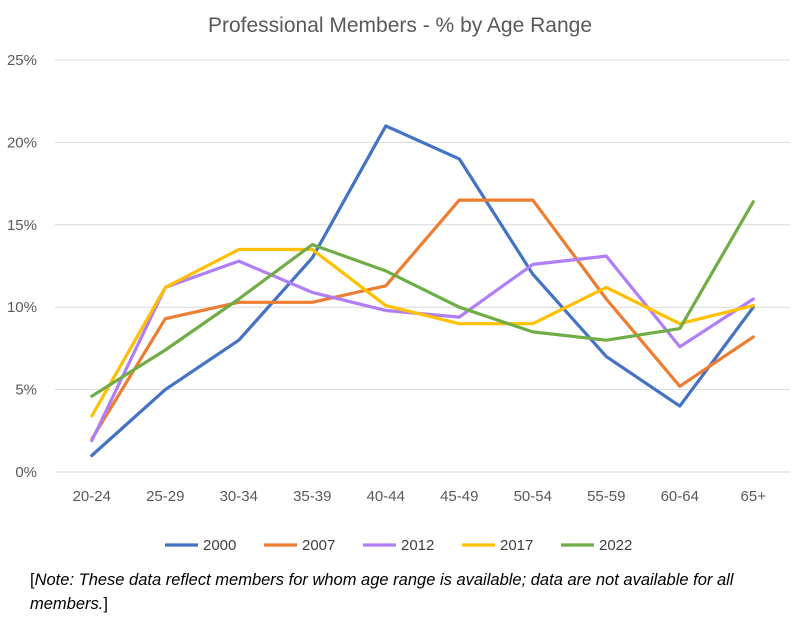 Image resolution: width=800 pixels, height=624 pixels. What do you see at coordinates (219, 545) in the screenshot?
I see `legend-label-2000: 2000` at bounding box center [219, 545].